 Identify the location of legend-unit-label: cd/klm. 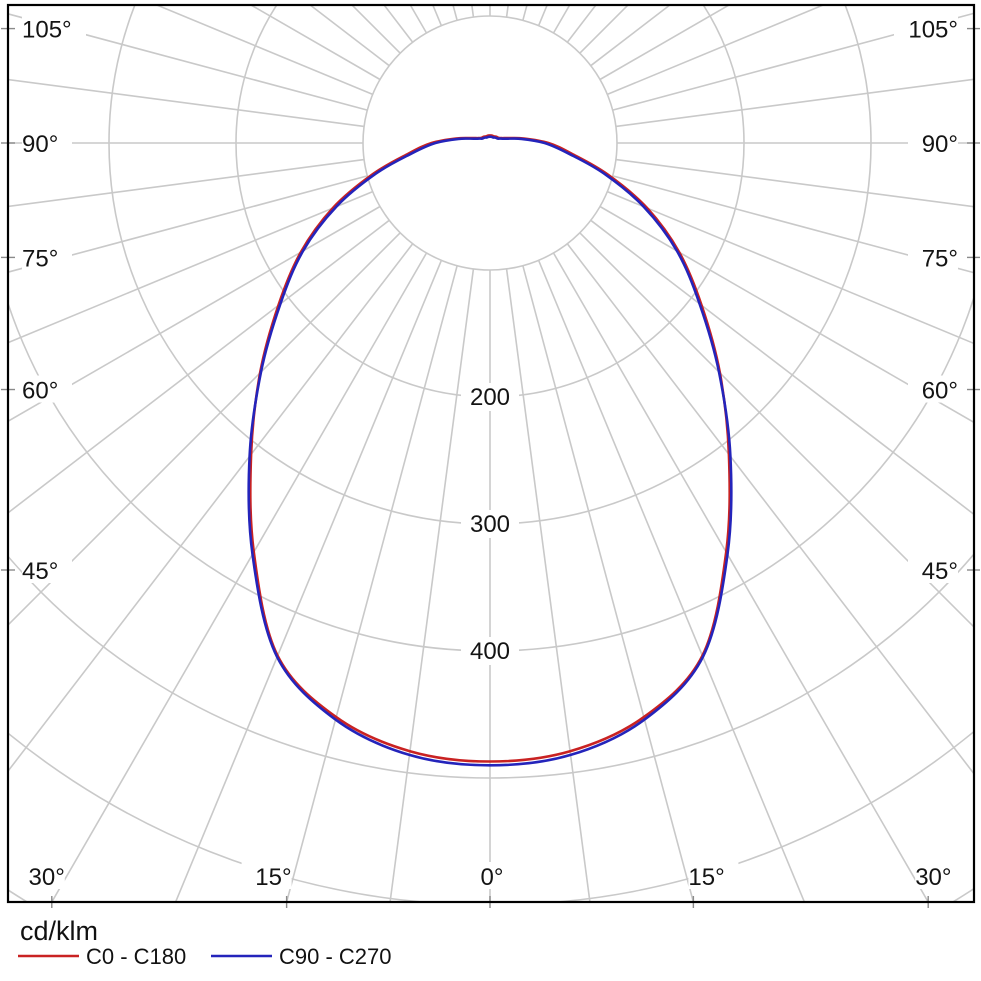
(59, 931).